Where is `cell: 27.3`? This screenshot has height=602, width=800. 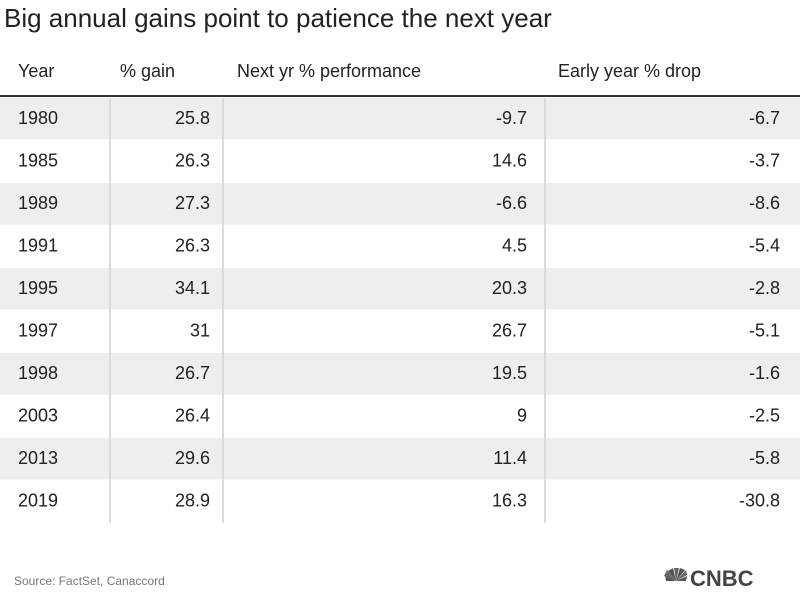
cell: 27.3 is located at coordinates (192, 203).